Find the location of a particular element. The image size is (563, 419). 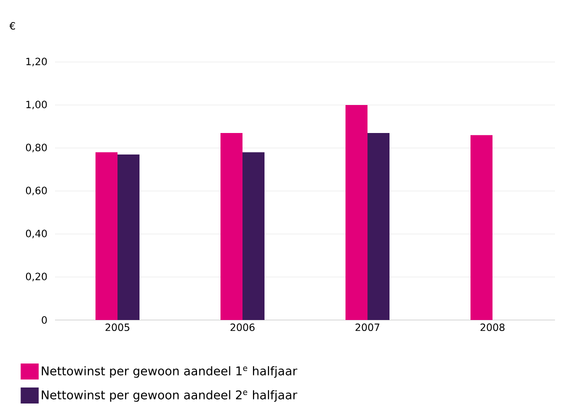

legend-label: Nettowinst per gewoon aandeel 1$^{e}$ halfjaar is located at coordinates (170, 372).